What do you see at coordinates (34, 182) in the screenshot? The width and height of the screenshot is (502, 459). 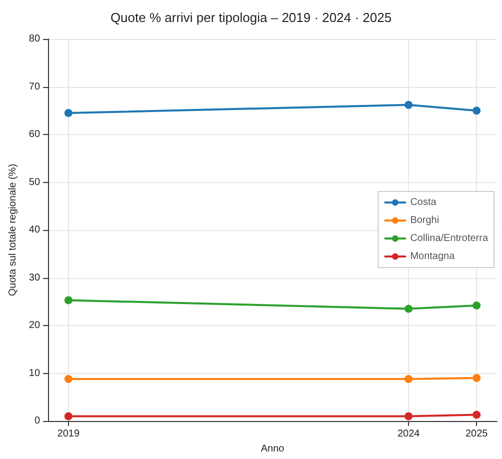 I see `y-tick-label: 50` at bounding box center [34, 182].